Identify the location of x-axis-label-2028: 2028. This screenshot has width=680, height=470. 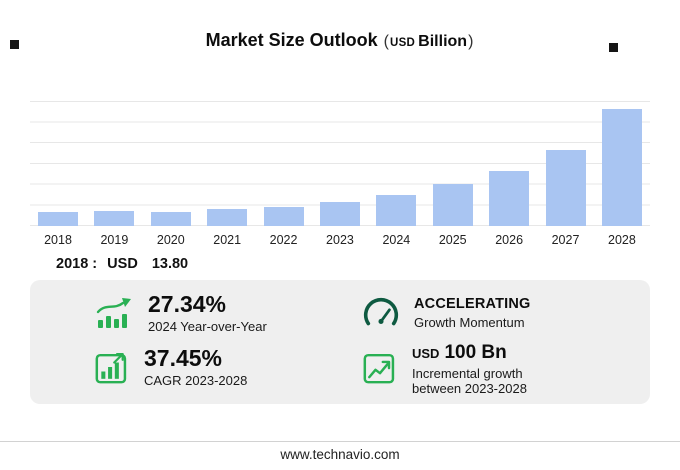
(622, 240).